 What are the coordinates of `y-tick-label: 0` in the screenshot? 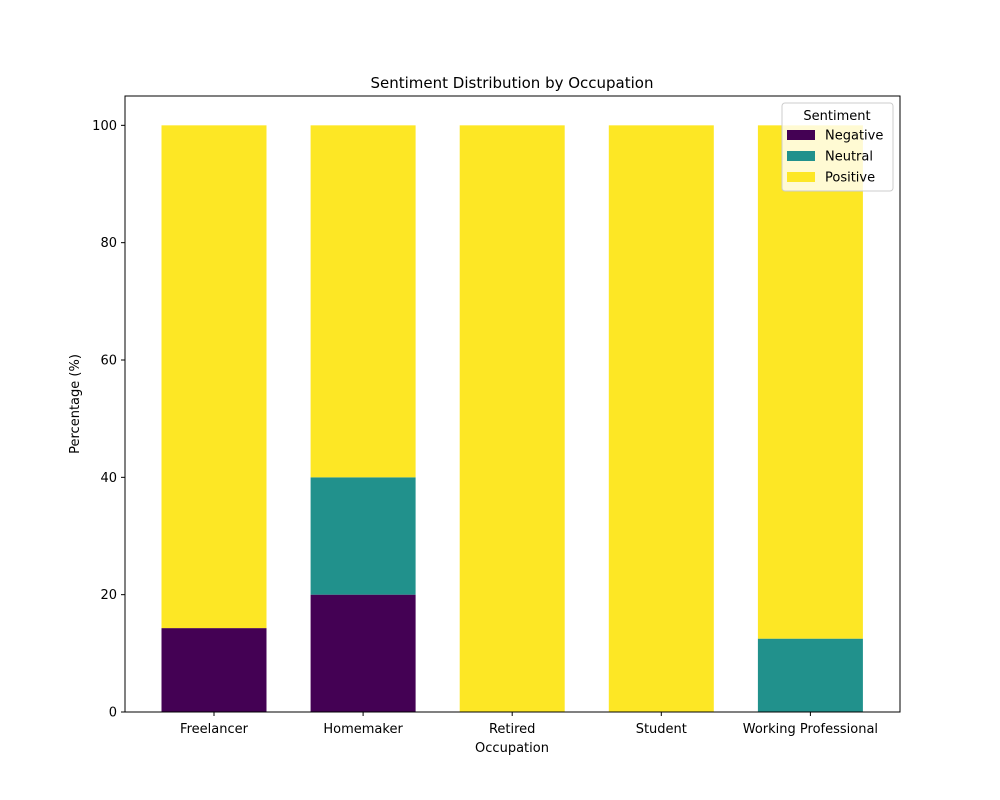 It's located at (113, 713).